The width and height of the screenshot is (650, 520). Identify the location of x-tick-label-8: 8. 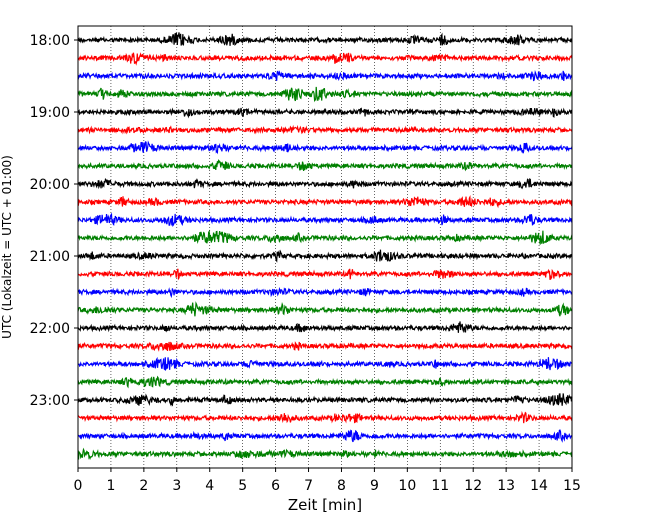
(341, 486).